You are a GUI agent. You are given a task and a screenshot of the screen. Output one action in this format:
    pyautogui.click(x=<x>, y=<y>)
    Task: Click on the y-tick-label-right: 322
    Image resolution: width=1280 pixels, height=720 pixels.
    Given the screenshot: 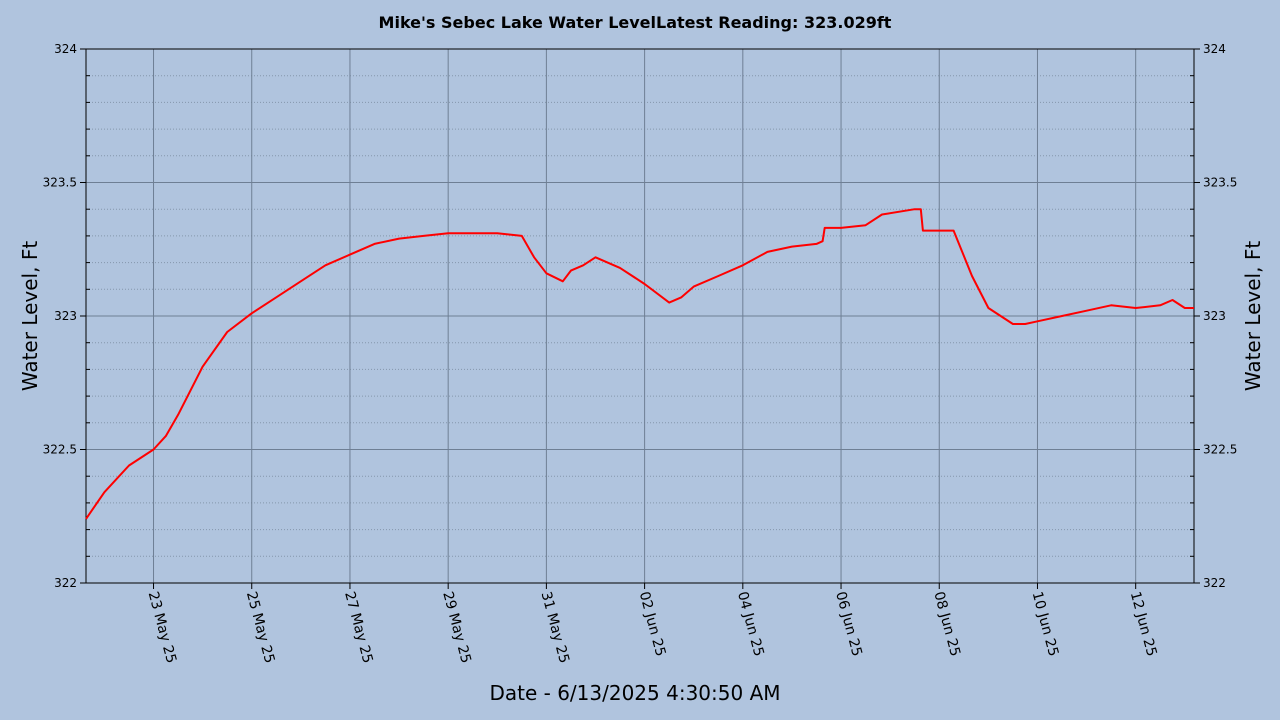 What is the action you would take?
    pyautogui.click(x=1214, y=583)
    